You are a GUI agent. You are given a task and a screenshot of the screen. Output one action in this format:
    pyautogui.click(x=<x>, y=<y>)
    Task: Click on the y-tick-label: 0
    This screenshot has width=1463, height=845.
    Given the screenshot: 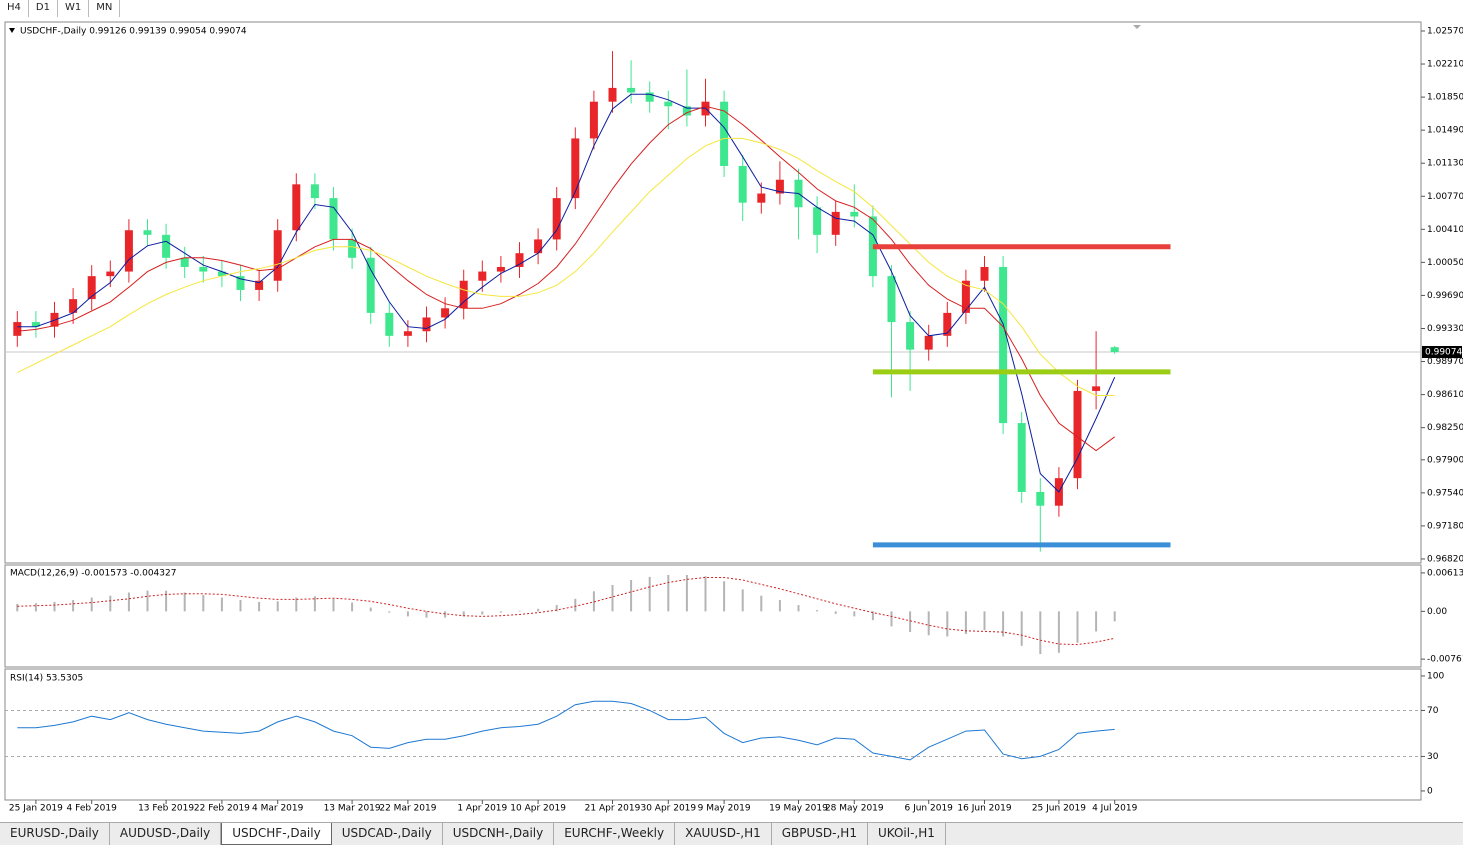 What is the action you would take?
    pyautogui.click(x=1430, y=791)
    